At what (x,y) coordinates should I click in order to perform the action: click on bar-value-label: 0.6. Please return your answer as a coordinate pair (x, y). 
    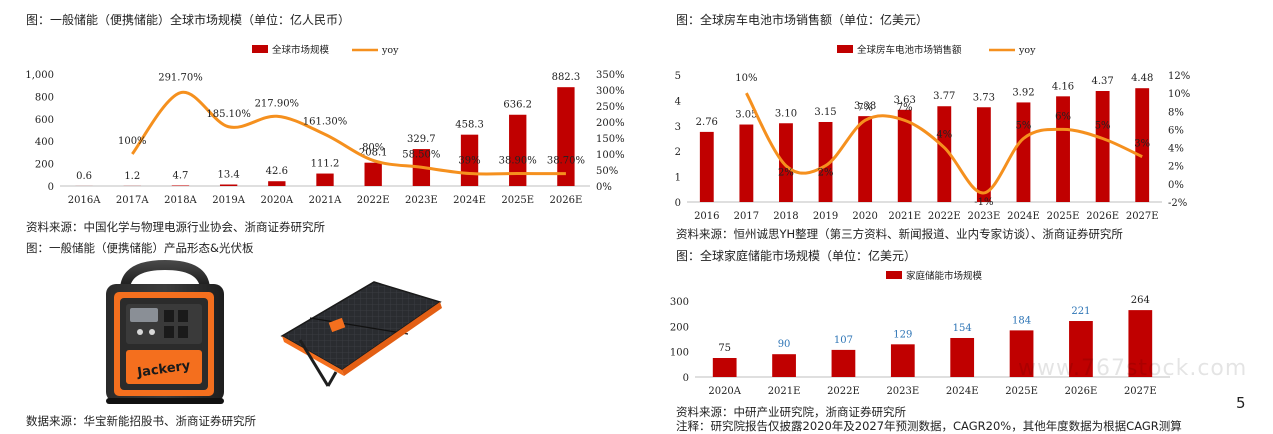
    Looking at the image, I should click on (84, 176).